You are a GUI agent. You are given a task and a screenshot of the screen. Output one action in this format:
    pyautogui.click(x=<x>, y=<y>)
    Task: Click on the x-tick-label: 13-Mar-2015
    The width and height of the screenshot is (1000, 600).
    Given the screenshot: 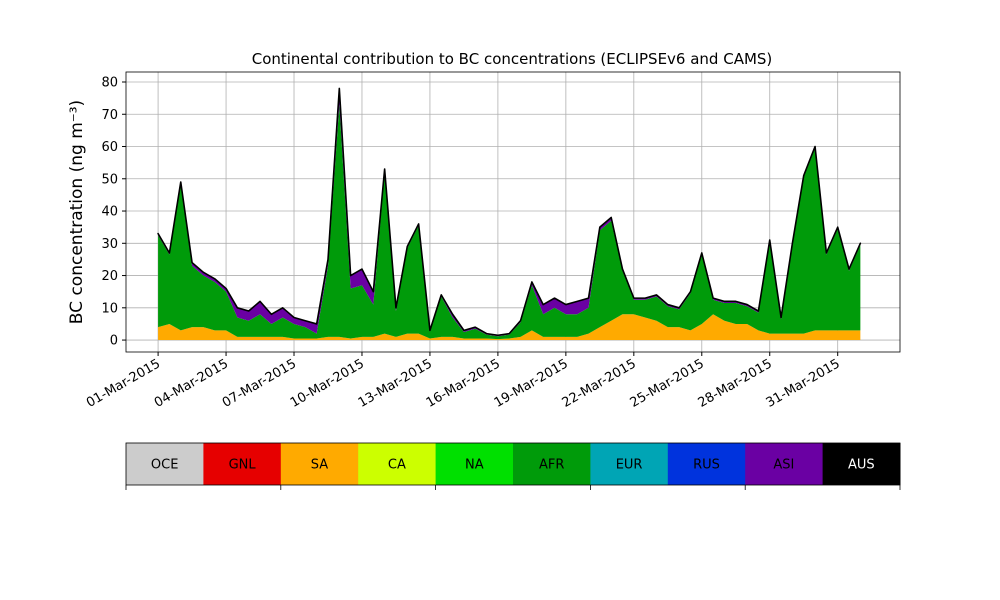 What is the action you would take?
    pyautogui.click(x=395, y=383)
    